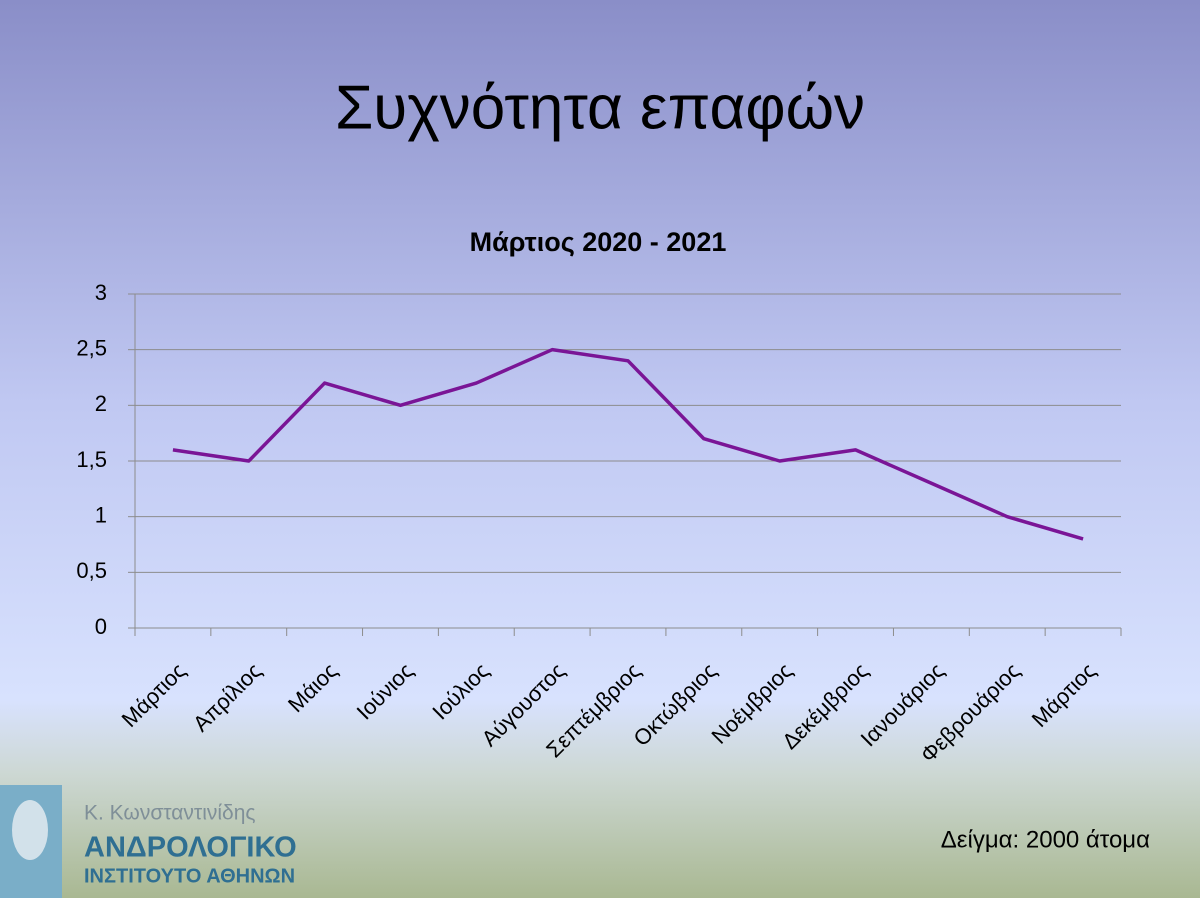  Describe the element at coordinates (101, 292) in the screenshot. I see `y-tick-label: 3` at that location.